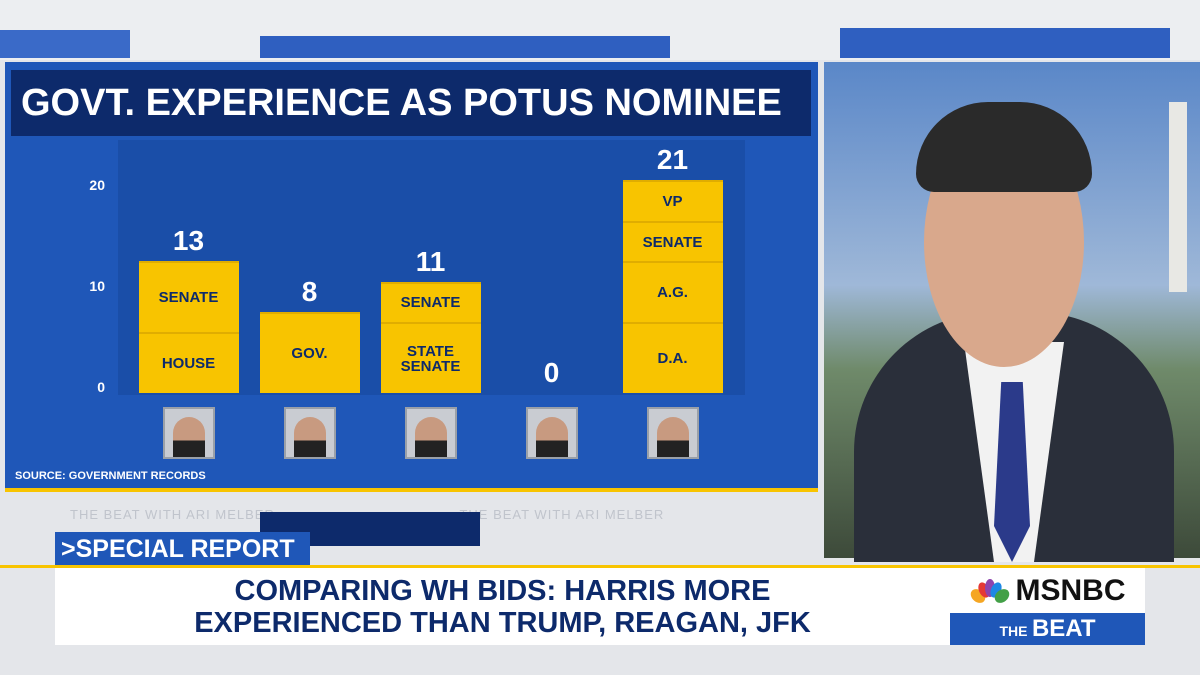 The image size is (1200, 675). What do you see at coordinates (110, 476) in the screenshot?
I see `source: SOURCE: GOVERNMENT RECORDS` at bounding box center [110, 476].